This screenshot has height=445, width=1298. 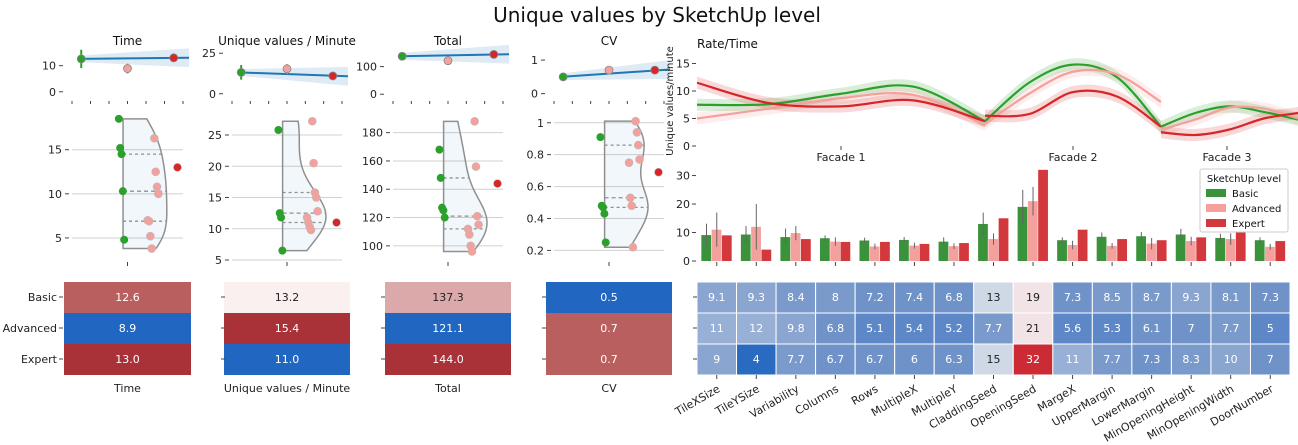 What do you see at coordinates (609, 328) in the screenshot?
I see `heatmap-value: 0.7` at bounding box center [609, 328].